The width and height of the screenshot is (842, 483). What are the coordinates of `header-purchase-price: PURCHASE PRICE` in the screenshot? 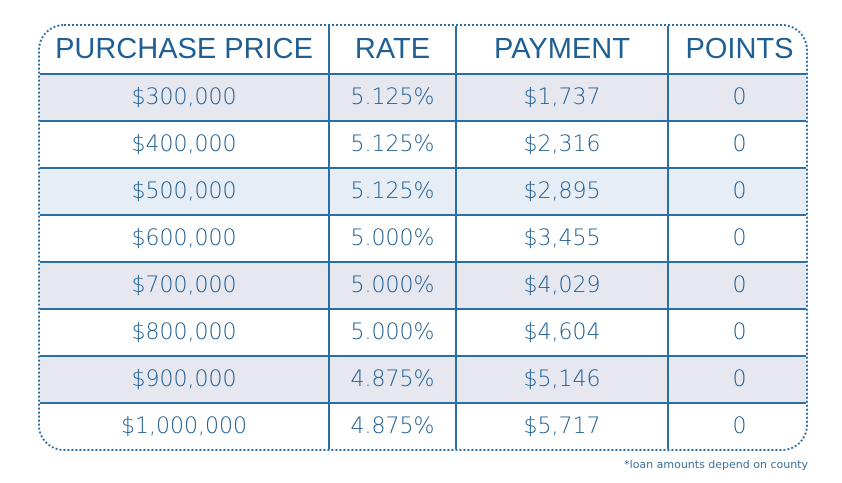 It's located at (185, 50).